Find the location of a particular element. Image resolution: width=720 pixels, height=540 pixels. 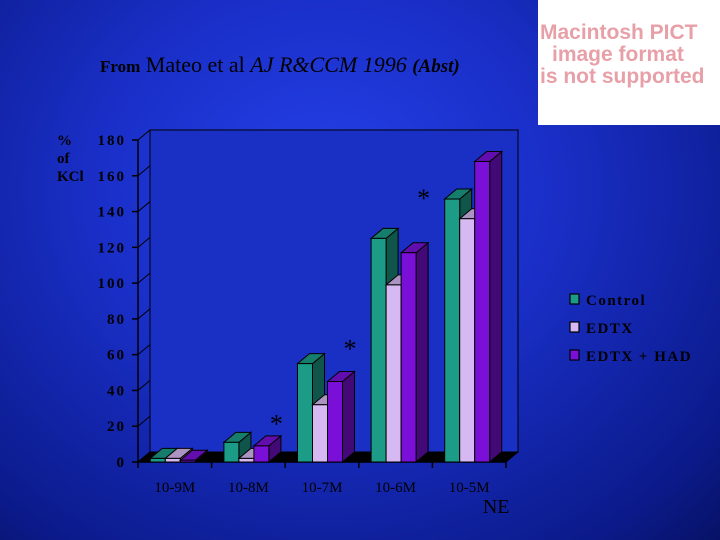

pict-line-1: Macintosh PICT is located at coordinates (619, 32).